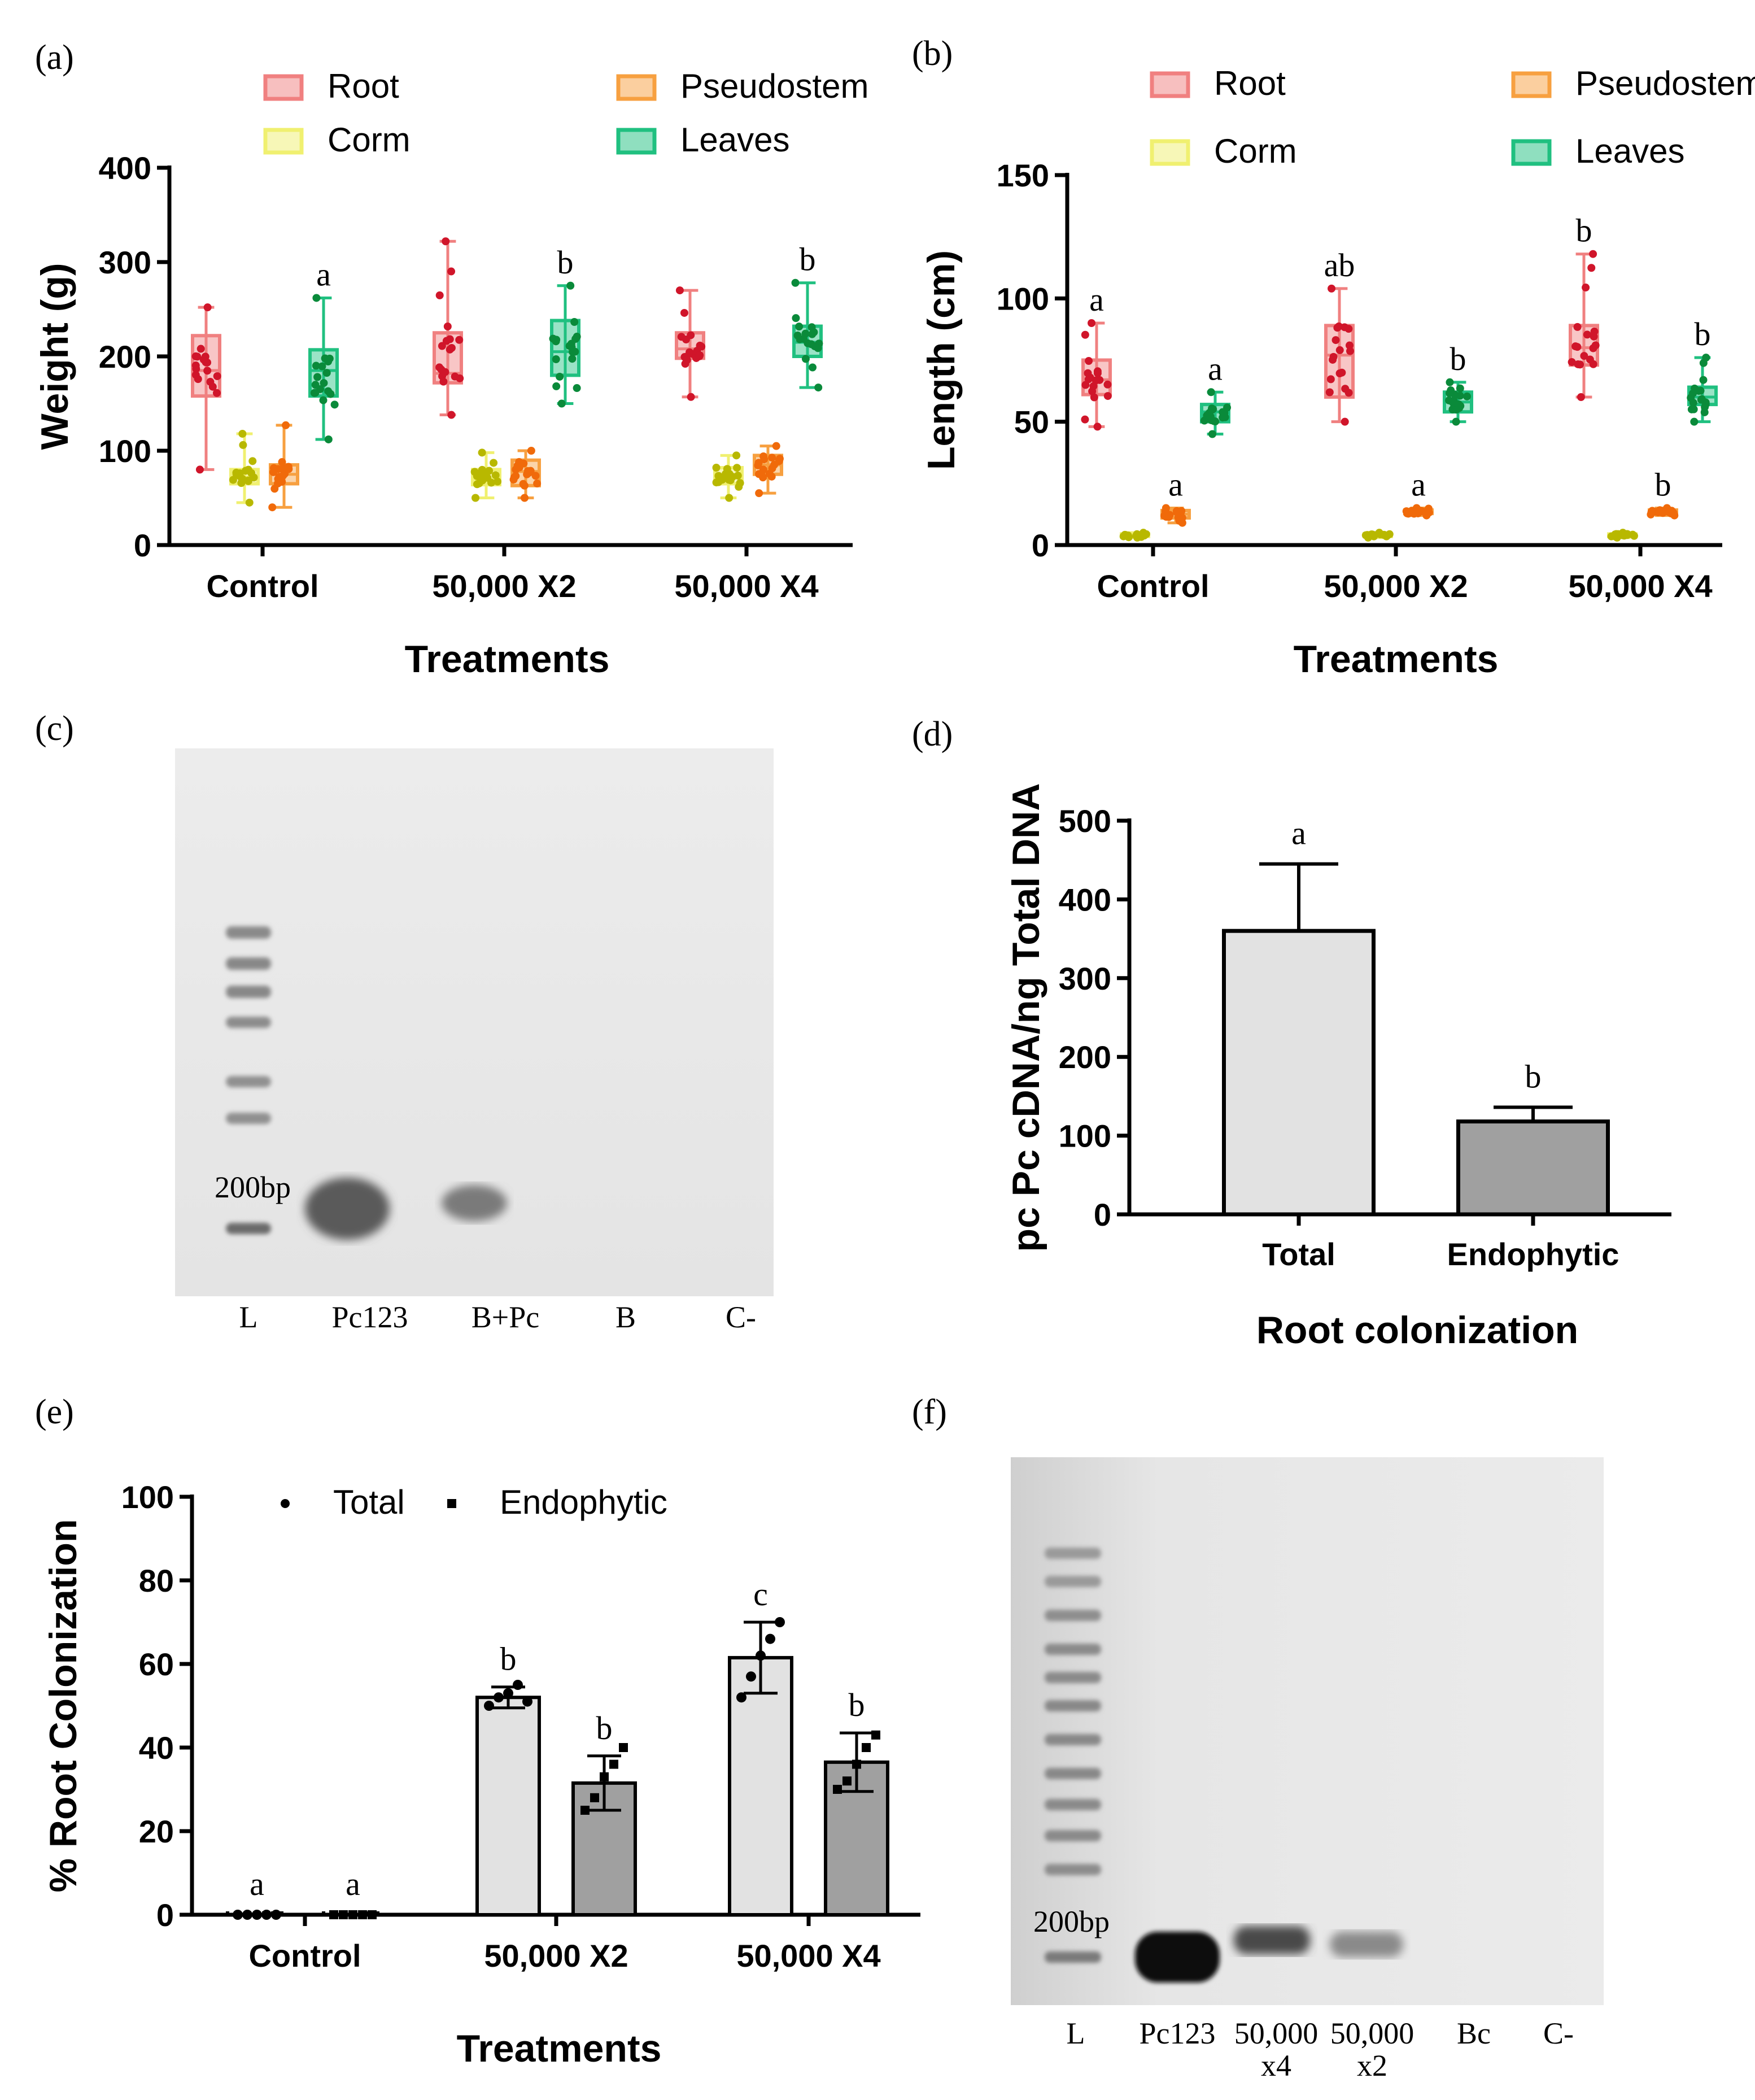 Image resolution: width=1755 pixels, height=2100 pixels. Describe the element at coordinates (508, 1779) in the screenshot. I see `chart-e-bar-total-50-000-x2: b` at that location.